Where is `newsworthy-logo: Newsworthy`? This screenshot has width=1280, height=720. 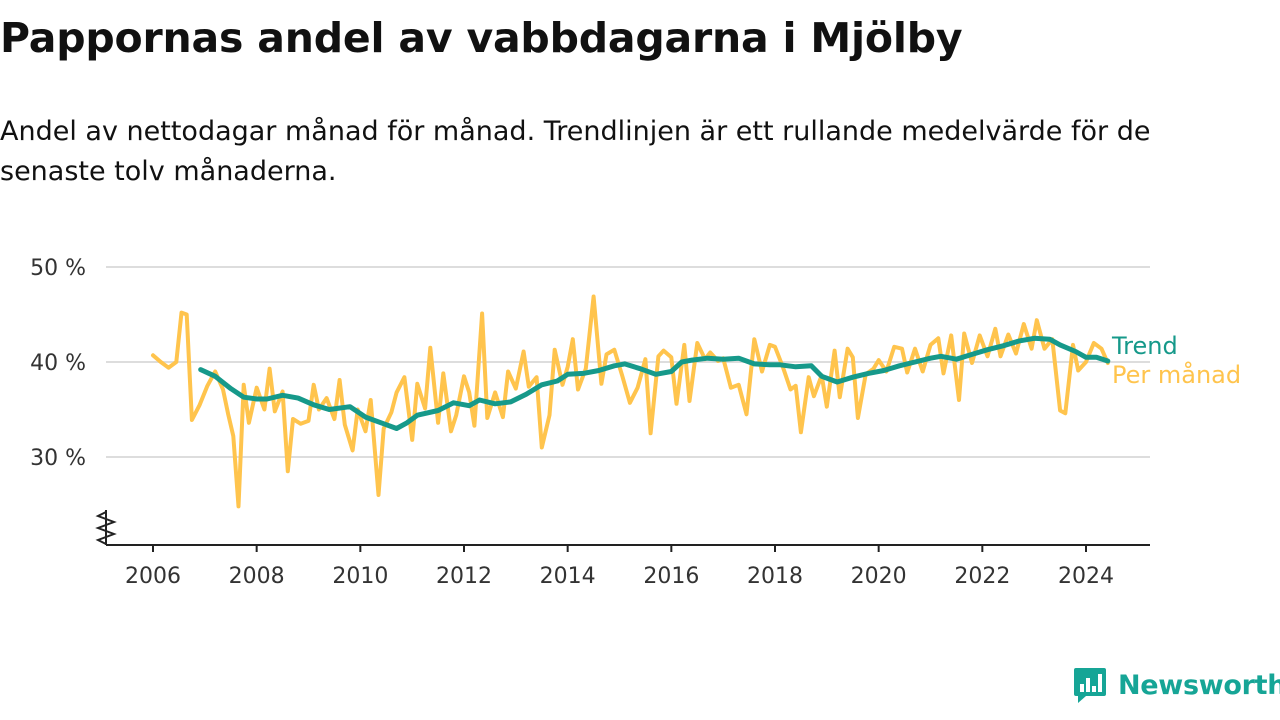 newsworthy-logo: Newsworthy is located at coordinates (1176, 685).